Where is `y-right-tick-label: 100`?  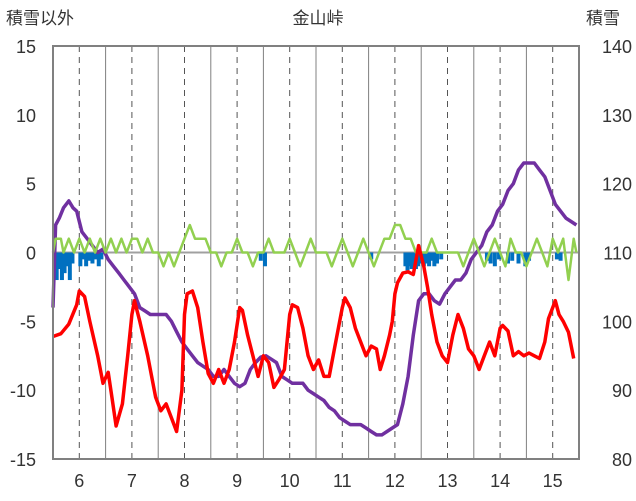 y-right-tick-label: 100 is located at coordinates (617, 322).